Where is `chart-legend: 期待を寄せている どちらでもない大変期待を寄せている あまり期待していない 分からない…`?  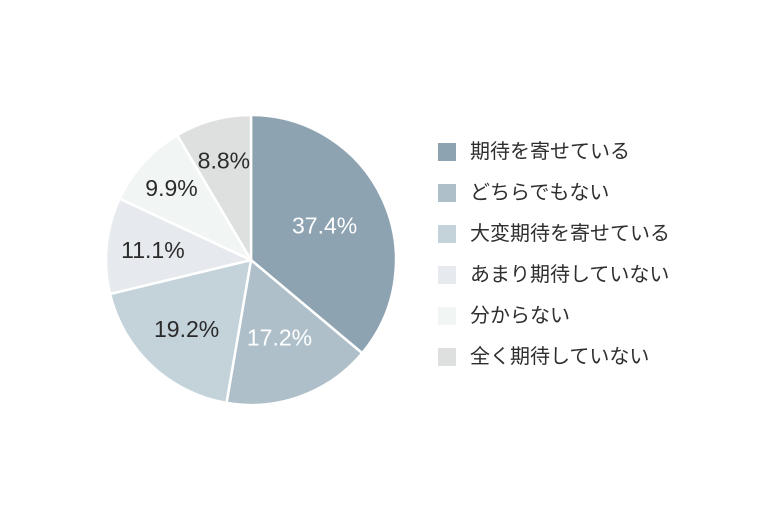 chart-legend: 期待を寄せている どちらでもない大変期待を寄せている あまり期待していない 分からない… is located at coordinates (554, 265).